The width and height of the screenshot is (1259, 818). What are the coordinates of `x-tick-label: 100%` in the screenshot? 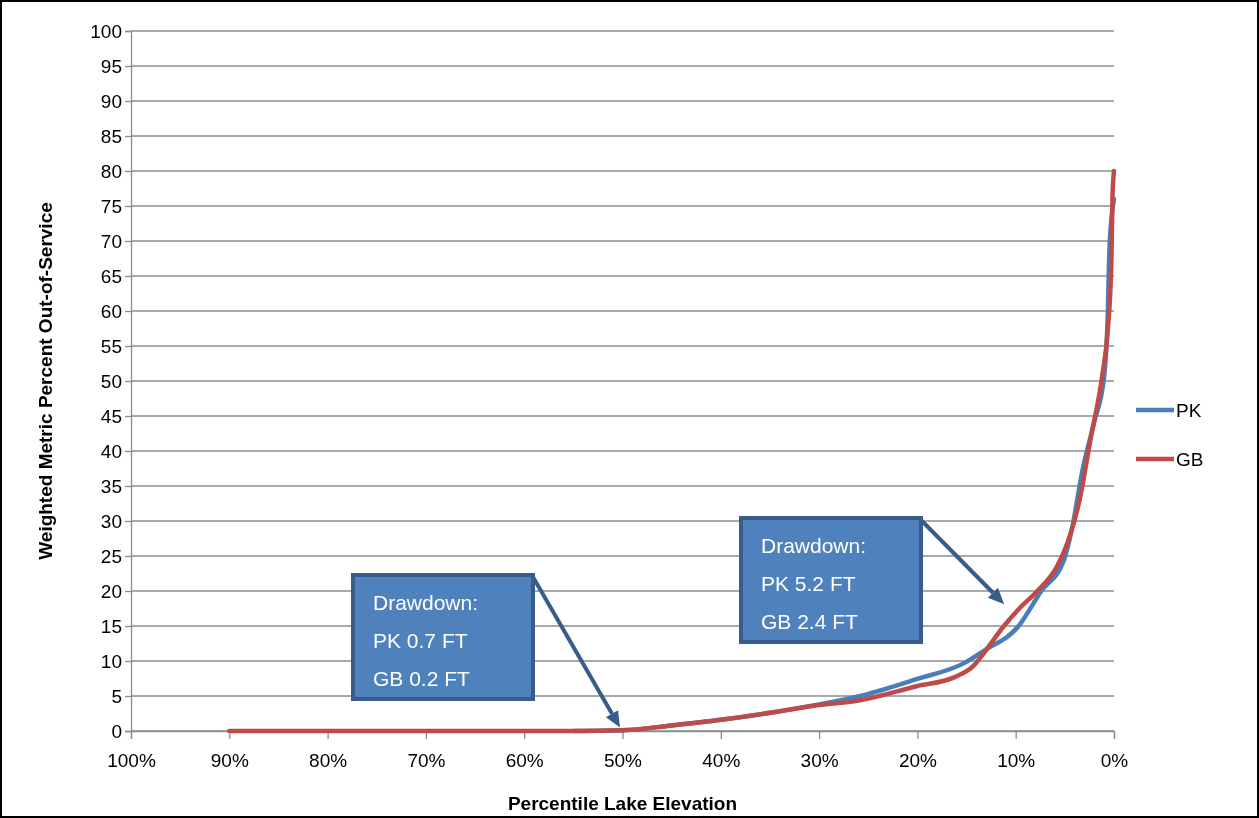 It's located at (131, 760).